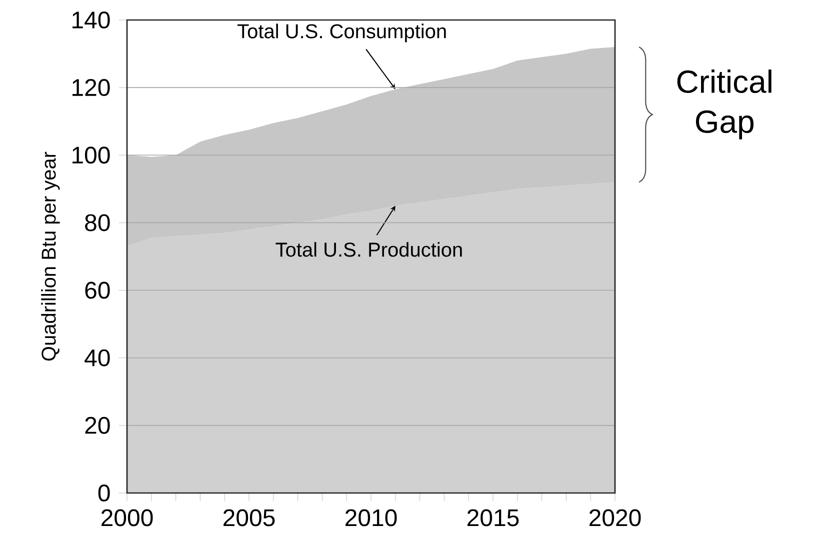 This screenshot has width=813, height=548. Describe the element at coordinates (104, 493) in the screenshot. I see `y-tick-label: 0` at that location.